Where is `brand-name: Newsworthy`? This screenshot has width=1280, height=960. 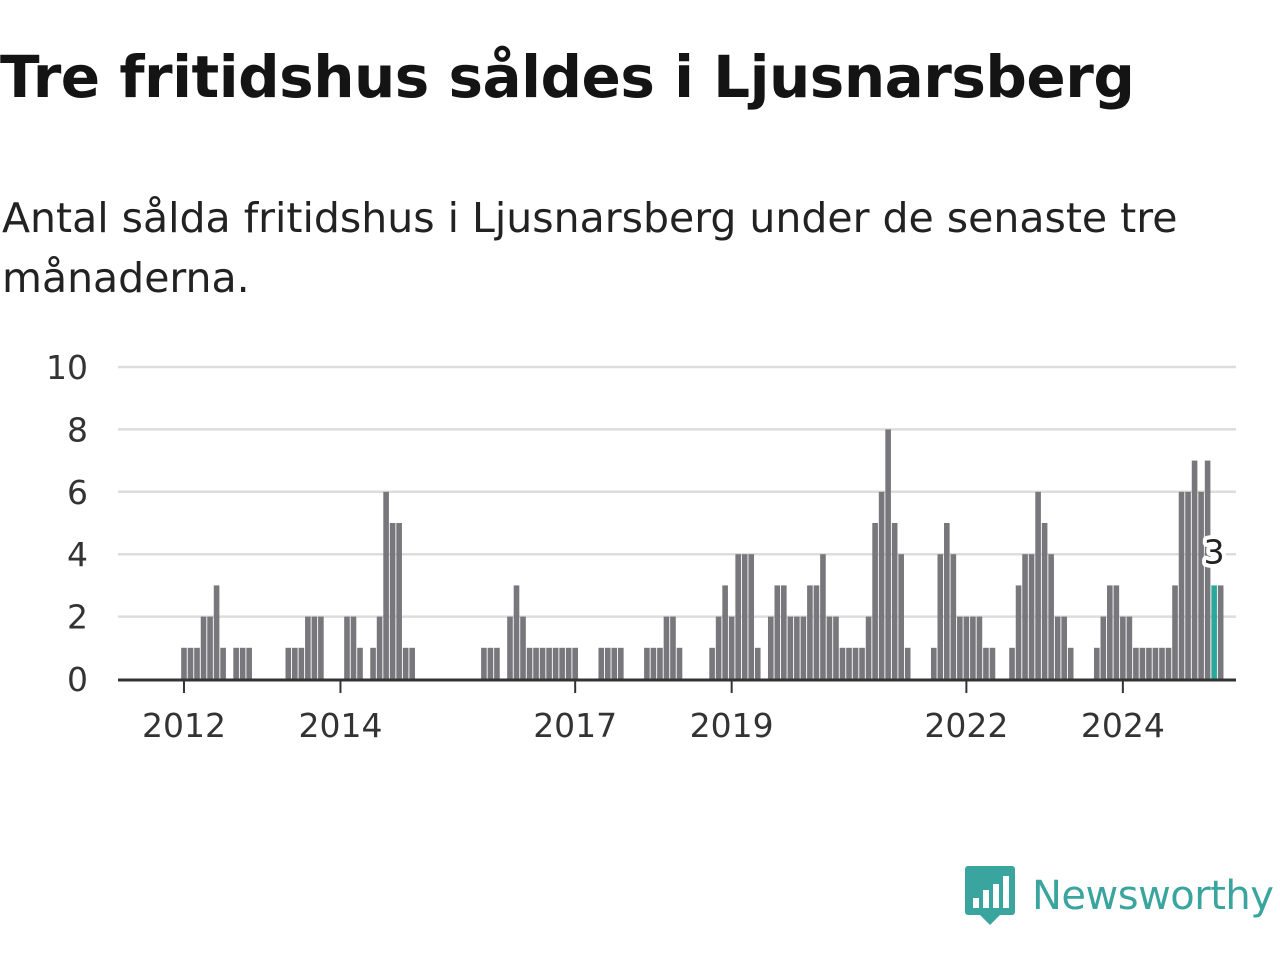 brand-name: Newsworthy is located at coordinates (1153, 896).